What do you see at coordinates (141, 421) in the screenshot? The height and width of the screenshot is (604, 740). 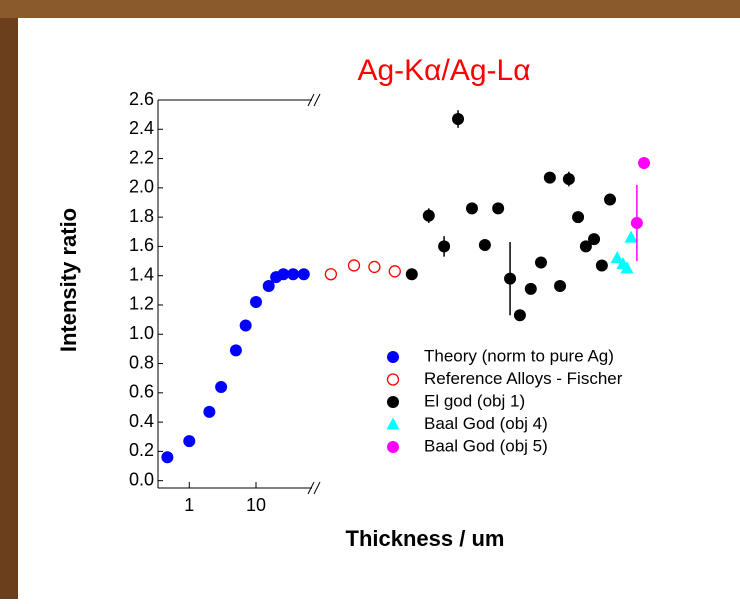 I see `y-tick-label: 0.4` at bounding box center [141, 421].